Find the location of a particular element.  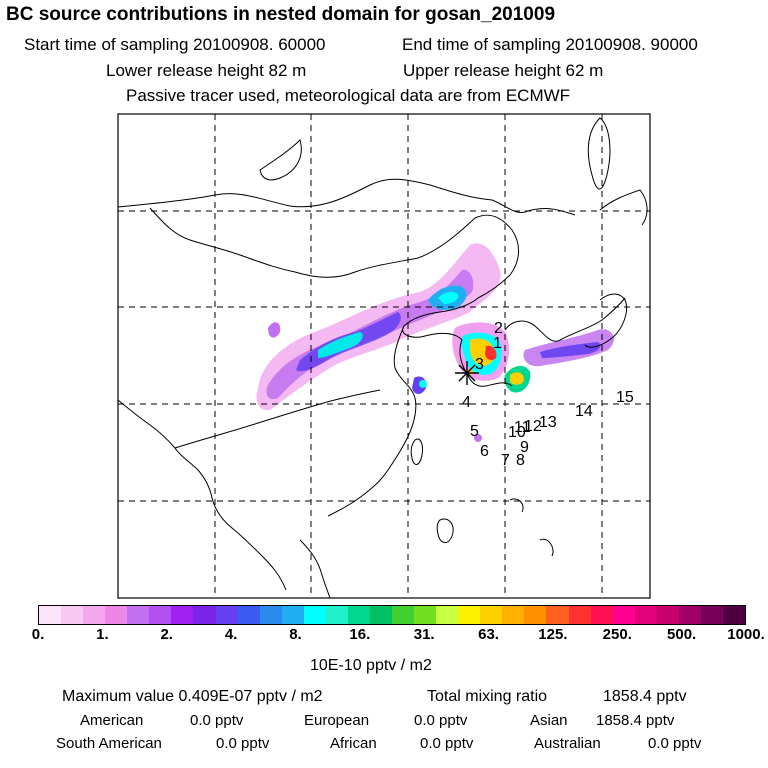

asian-label: Asian is located at coordinates (549, 720).